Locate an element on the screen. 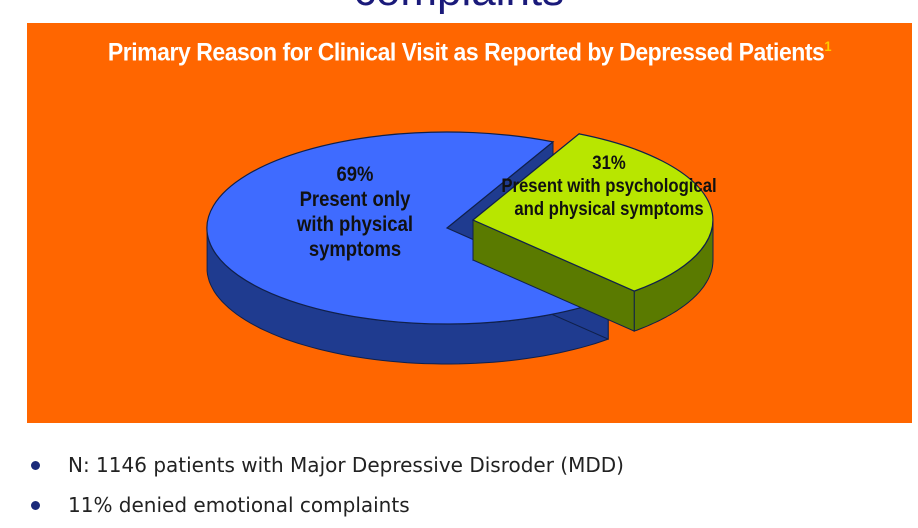  slice-percent-label: 69% is located at coordinates (355, 174).